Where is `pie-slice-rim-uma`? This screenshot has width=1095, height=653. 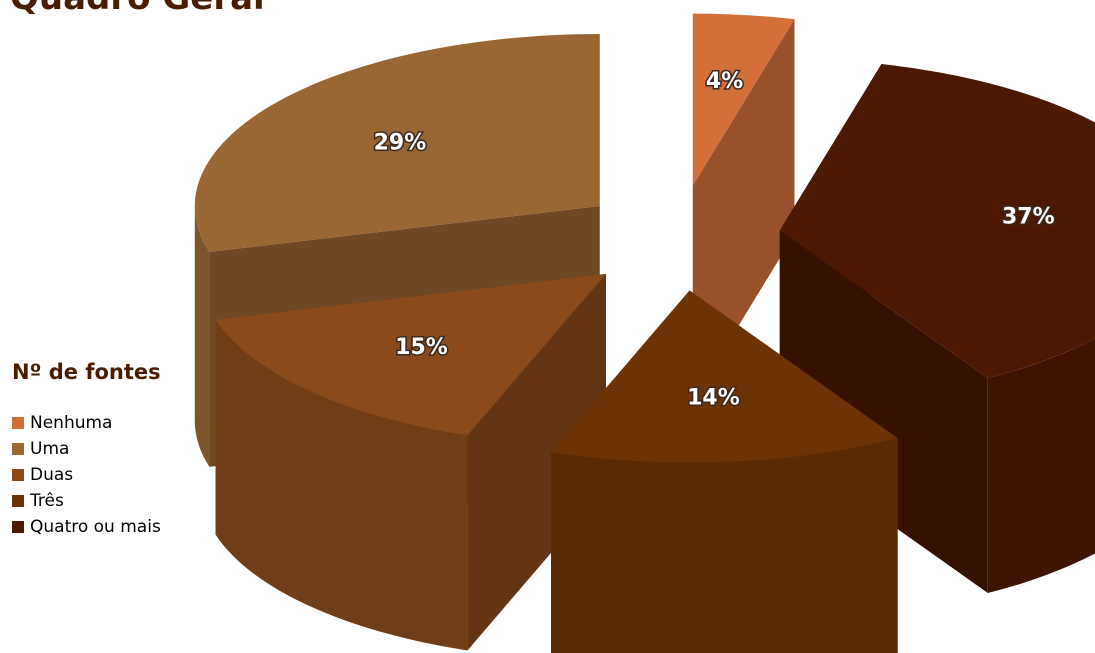
pie-slice-rim-uma is located at coordinates (202, 336).